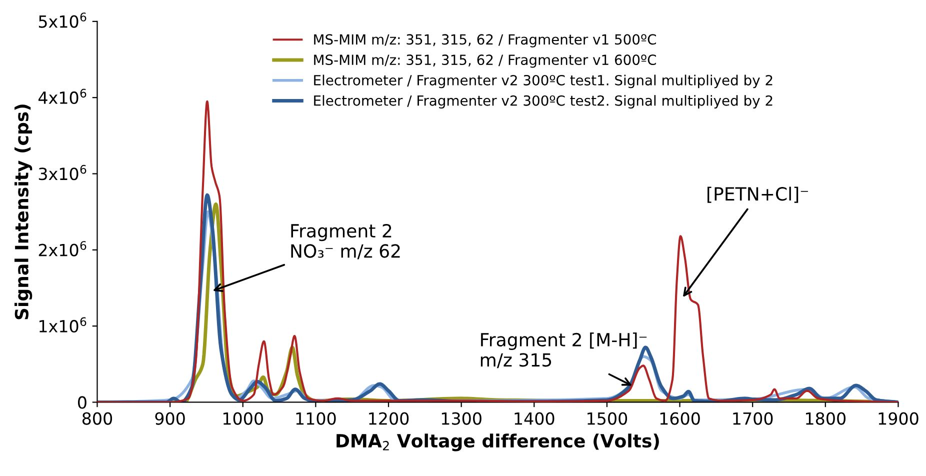  Describe the element at coordinates (543, 81) in the screenshot. I see `legend-label: Electrometer / Fragmenter v2 300ºC test1. Signal multipliyed by 2` at that location.